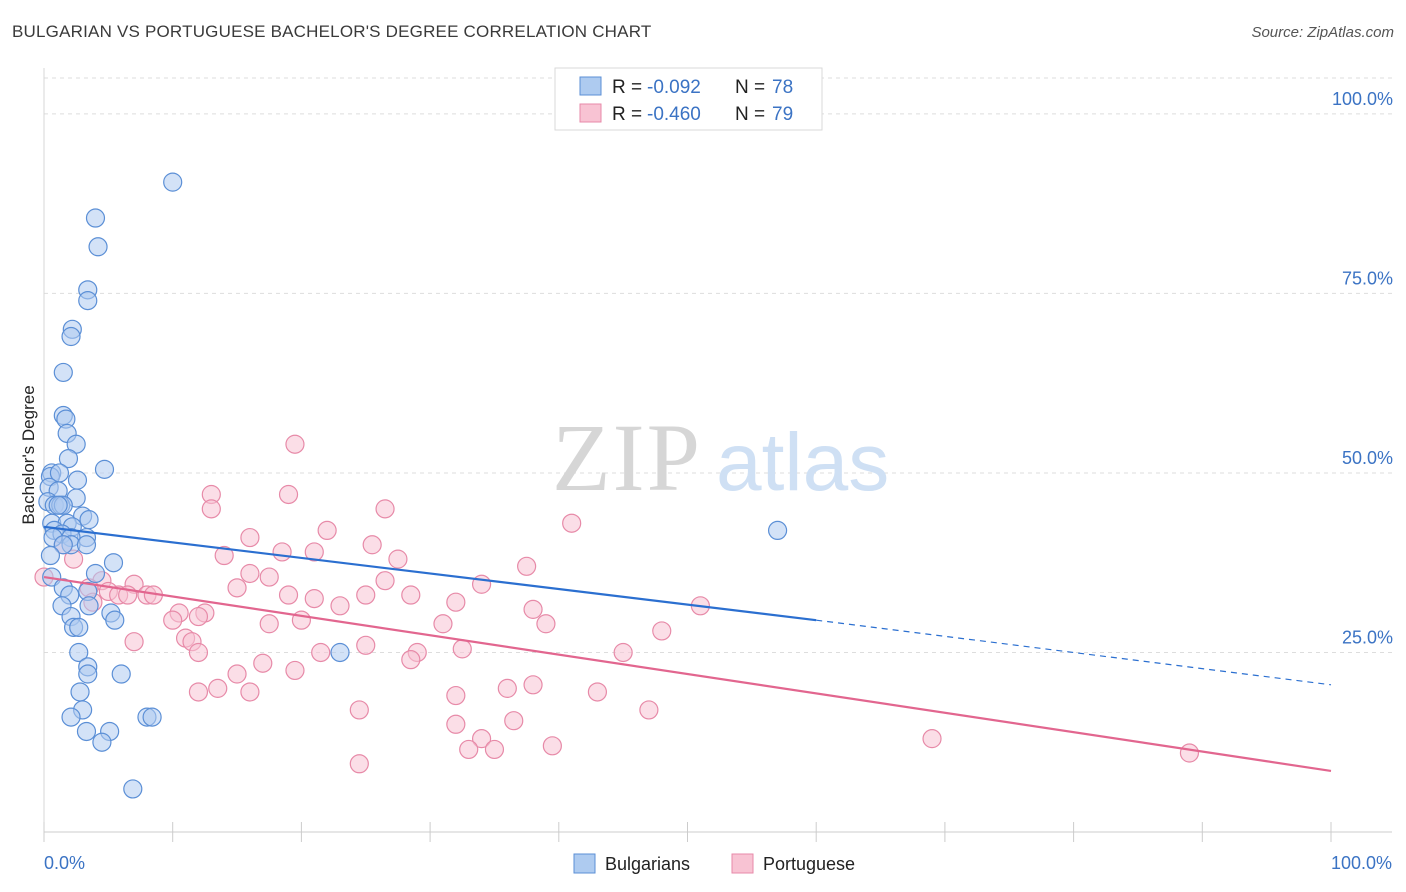 This screenshot has height=892, width=1406. What do you see at coordinates (1367, 278) in the screenshot?
I see `y-tick-label: 75.0%` at bounding box center [1367, 278].